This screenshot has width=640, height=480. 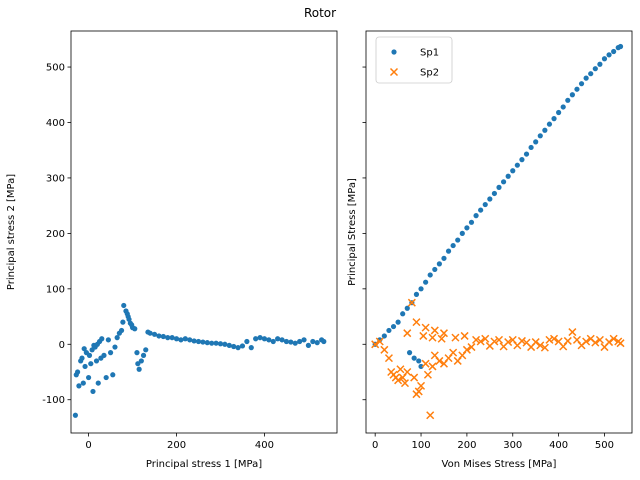 I want to click on x-tick-label: 200, so click(x=466, y=445).